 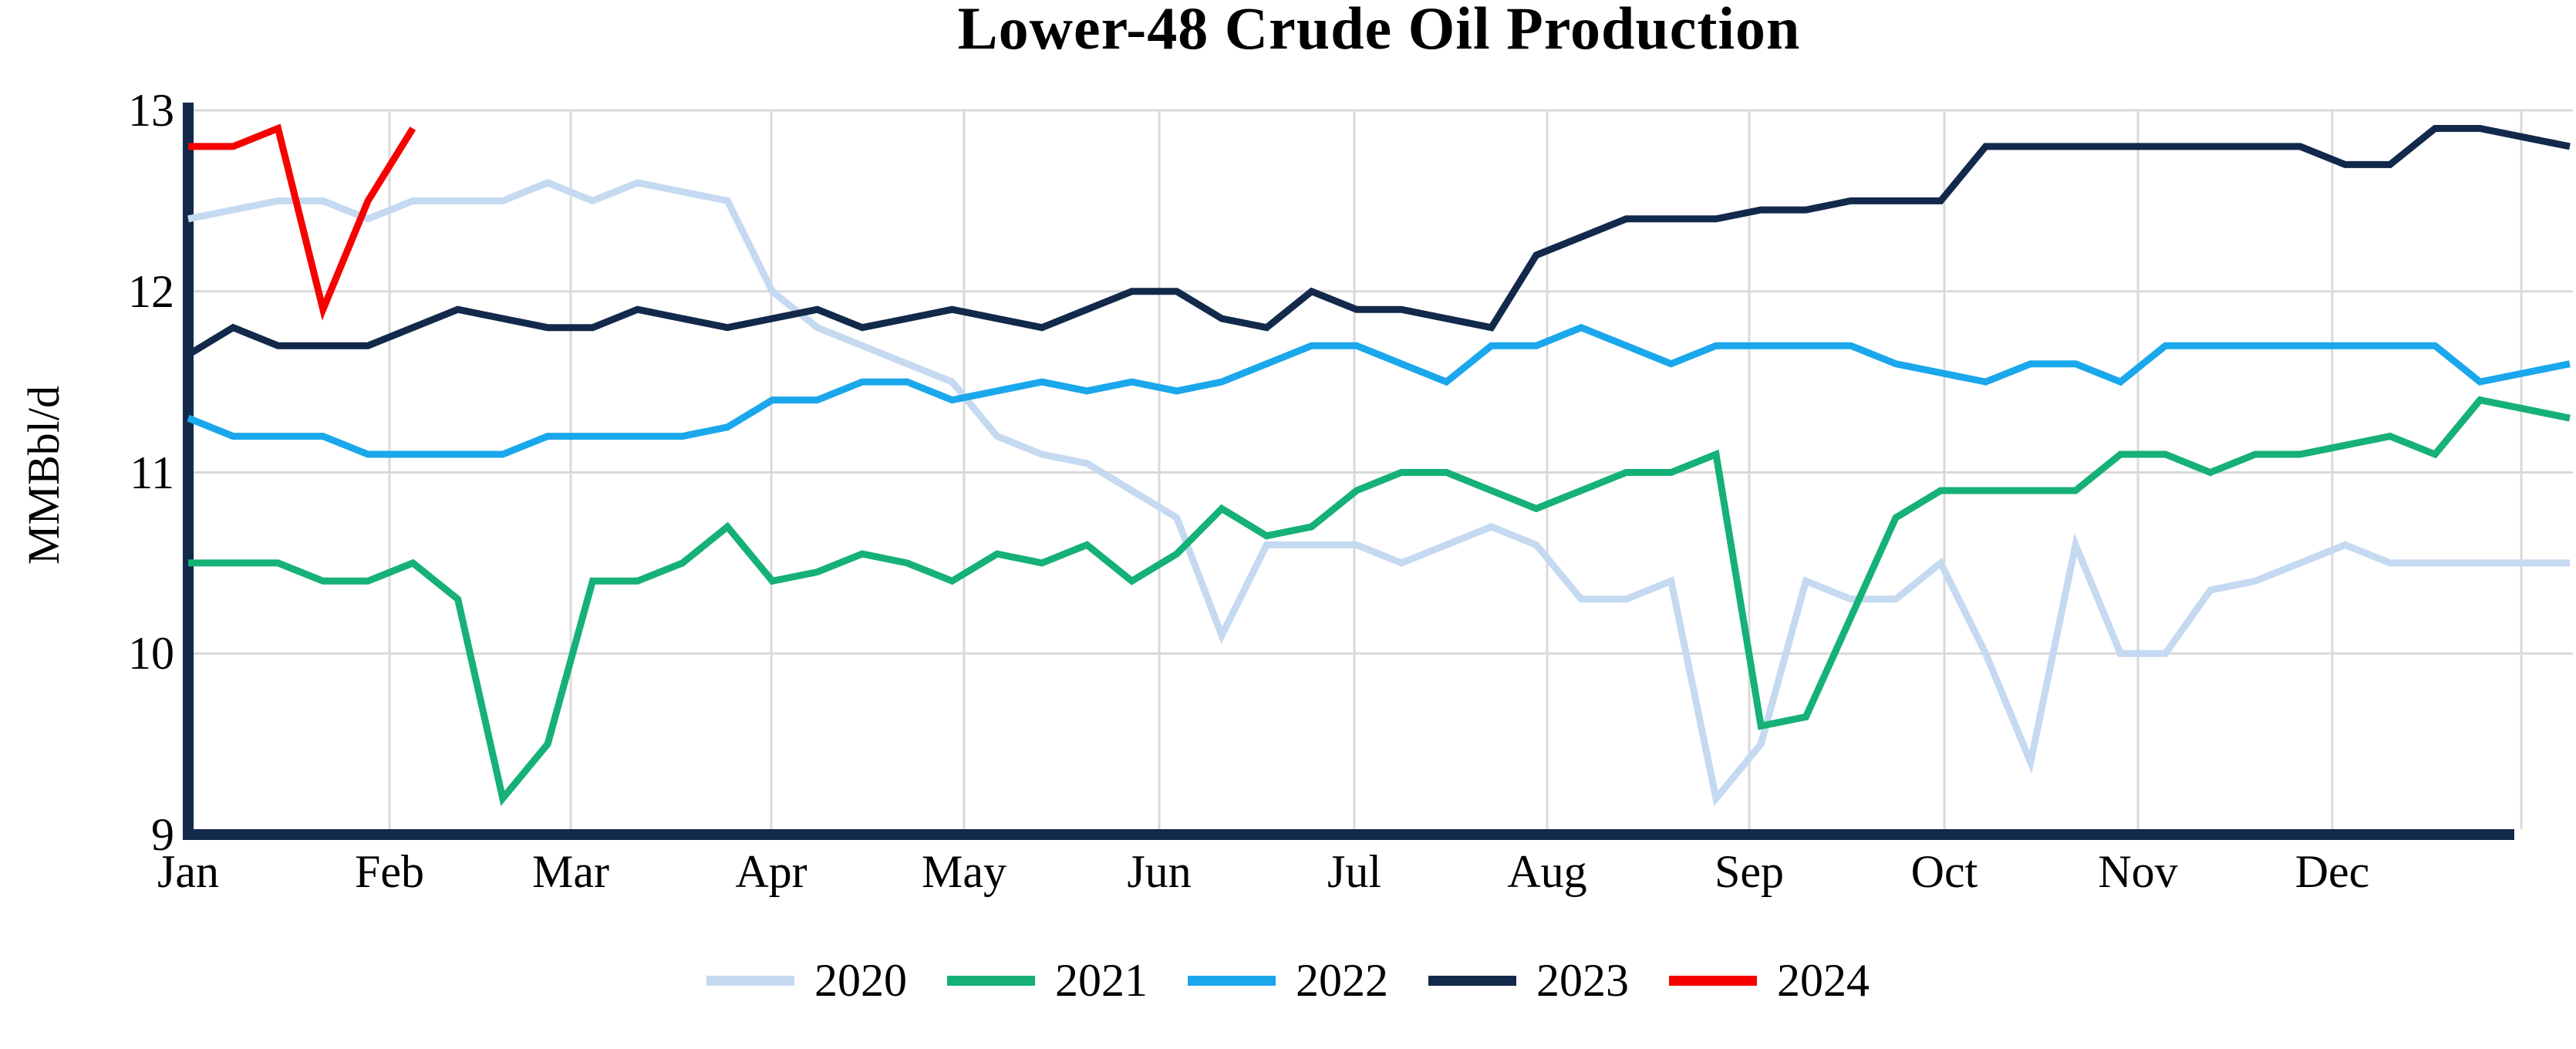 I want to click on x-tick-label-dec: Dec, so click(x=2332, y=871).